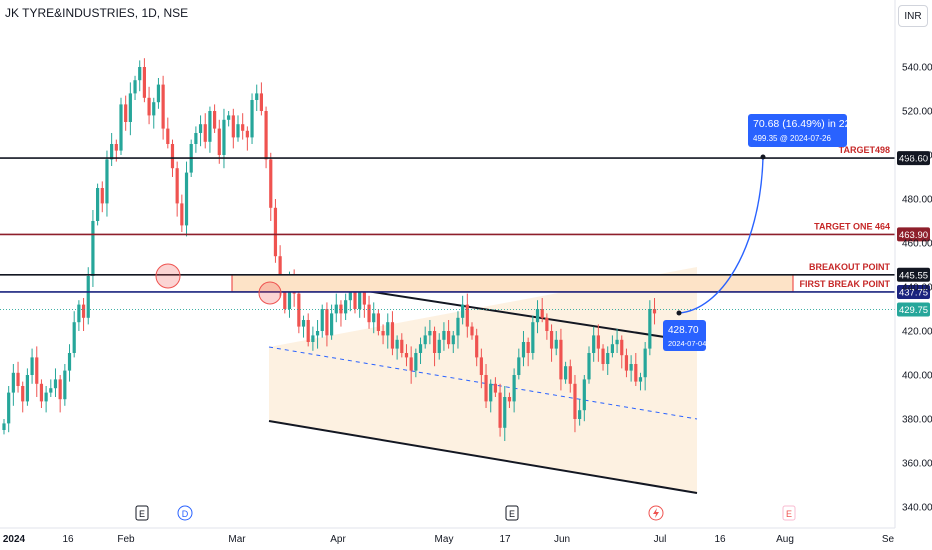 Image resolution: width=932 pixels, height=550 pixels. I want to click on y-tick-label: 340.00, so click(917, 508).